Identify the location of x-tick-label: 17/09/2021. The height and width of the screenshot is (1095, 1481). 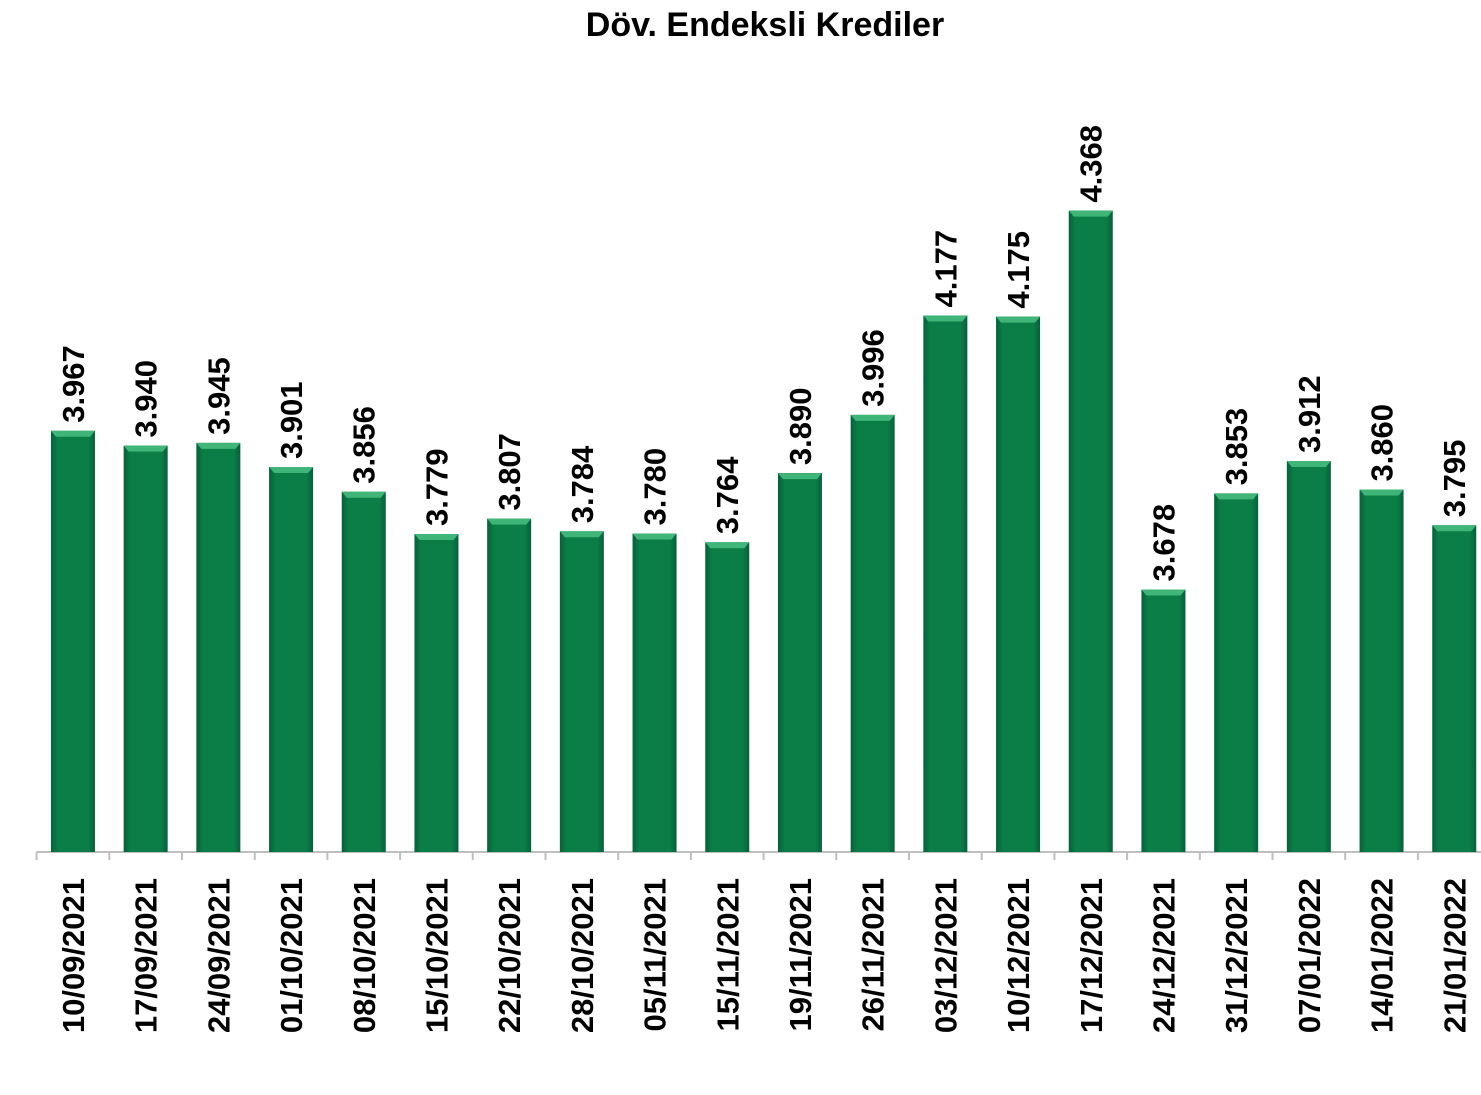
(146, 955).